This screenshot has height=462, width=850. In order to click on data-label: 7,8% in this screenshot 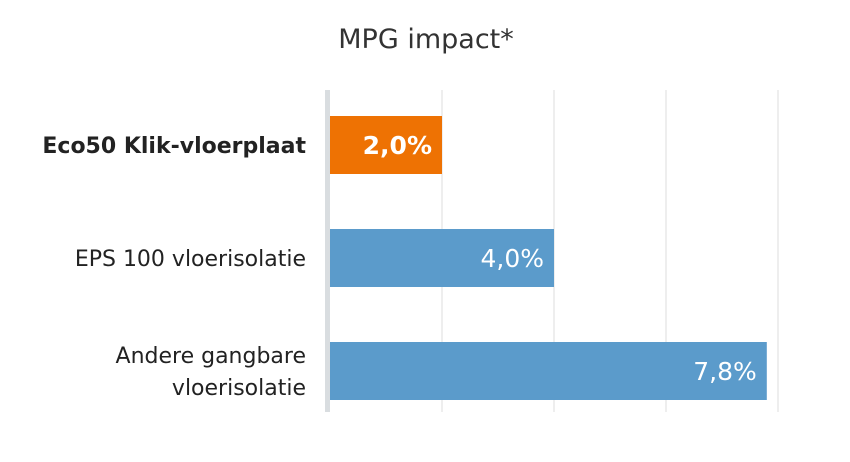, I will do `click(725, 371)`.